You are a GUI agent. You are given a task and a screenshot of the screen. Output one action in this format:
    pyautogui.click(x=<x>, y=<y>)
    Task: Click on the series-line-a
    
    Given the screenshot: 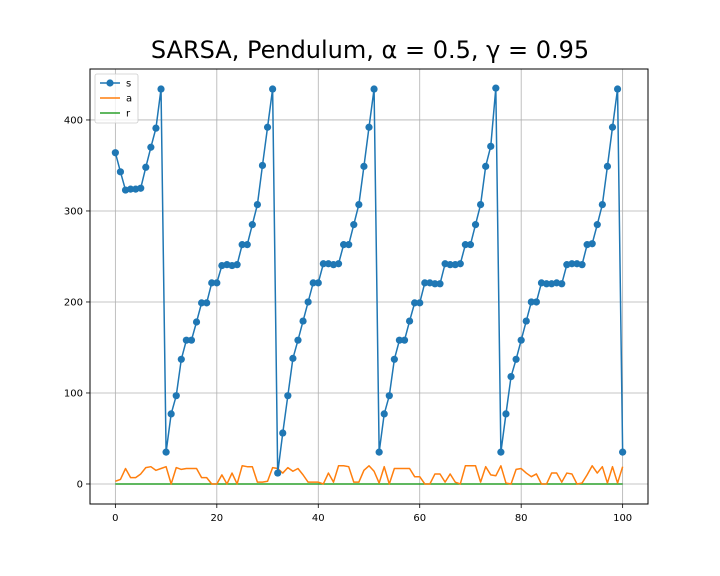 What is the action you would take?
    pyautogui.click(x=369, y=475)
    